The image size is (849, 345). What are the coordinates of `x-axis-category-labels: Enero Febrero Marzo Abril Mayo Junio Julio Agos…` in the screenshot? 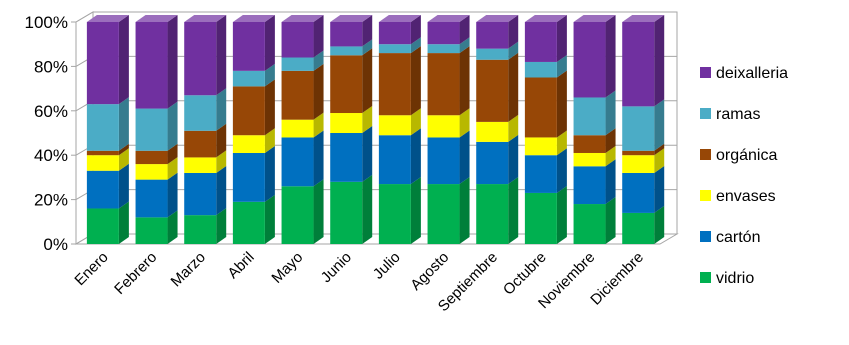 It's located at (359, 282).